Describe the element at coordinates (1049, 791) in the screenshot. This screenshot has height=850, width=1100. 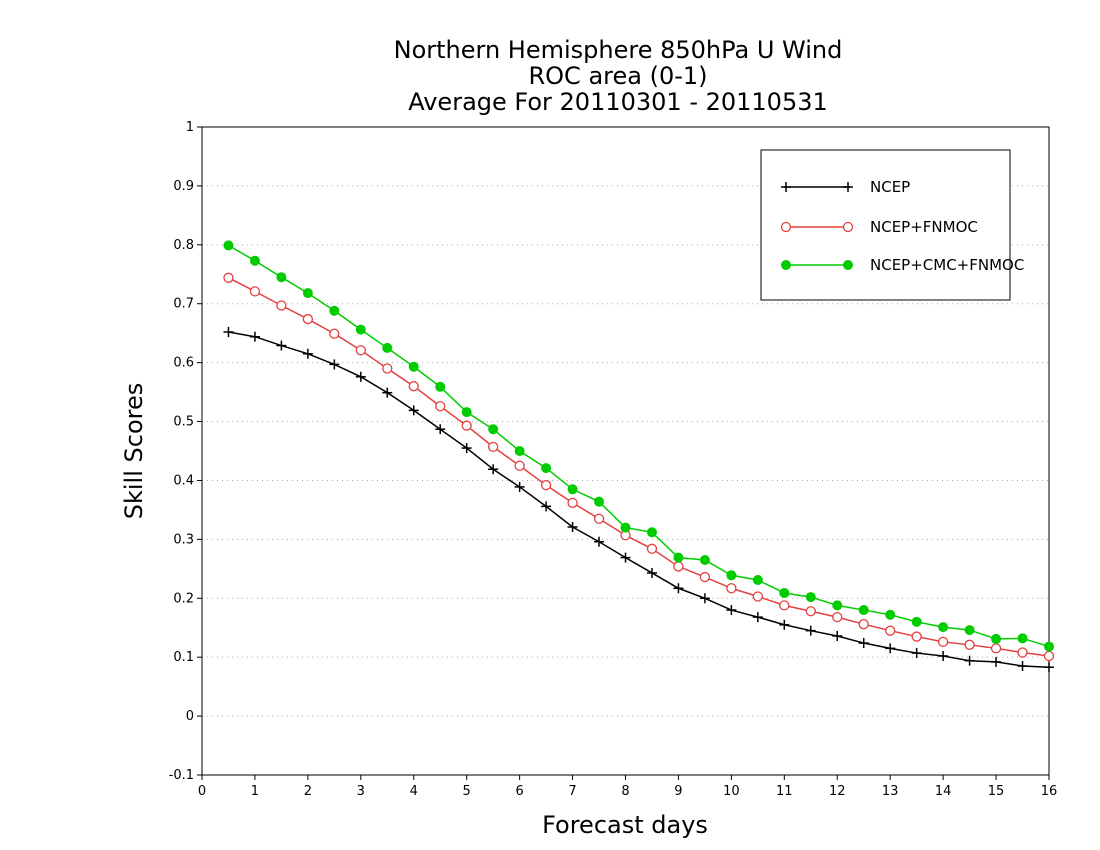
I see `x-tick-label: 16` at that location.